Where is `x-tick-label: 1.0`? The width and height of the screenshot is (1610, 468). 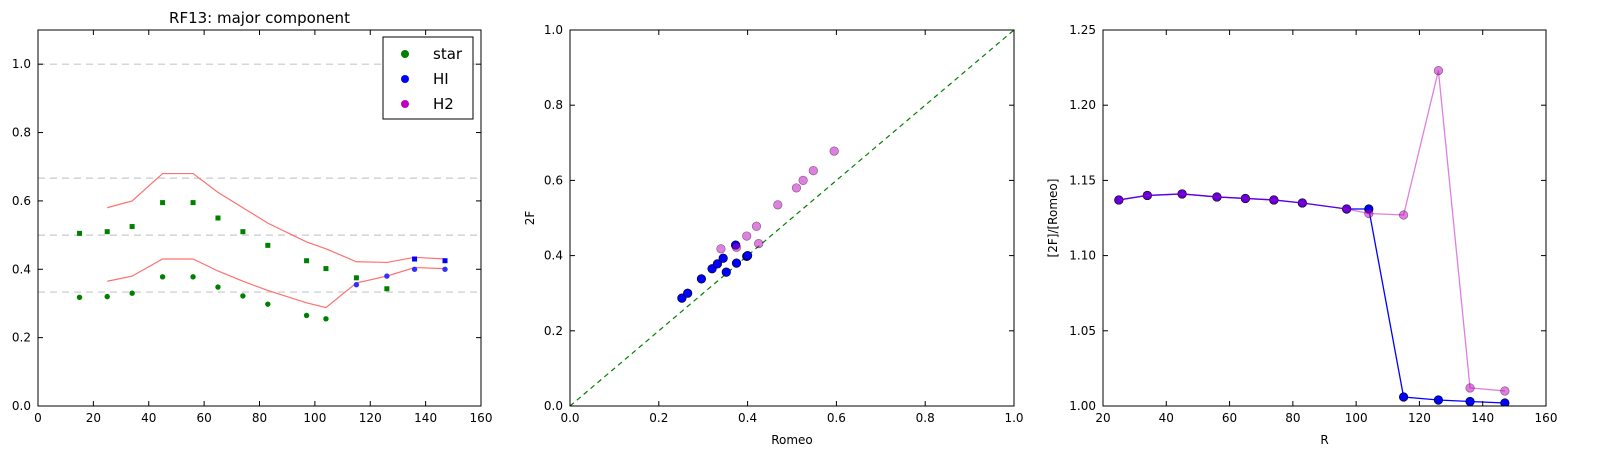 x-tick-label: 1.0 is located at coordinates (1013, 418).